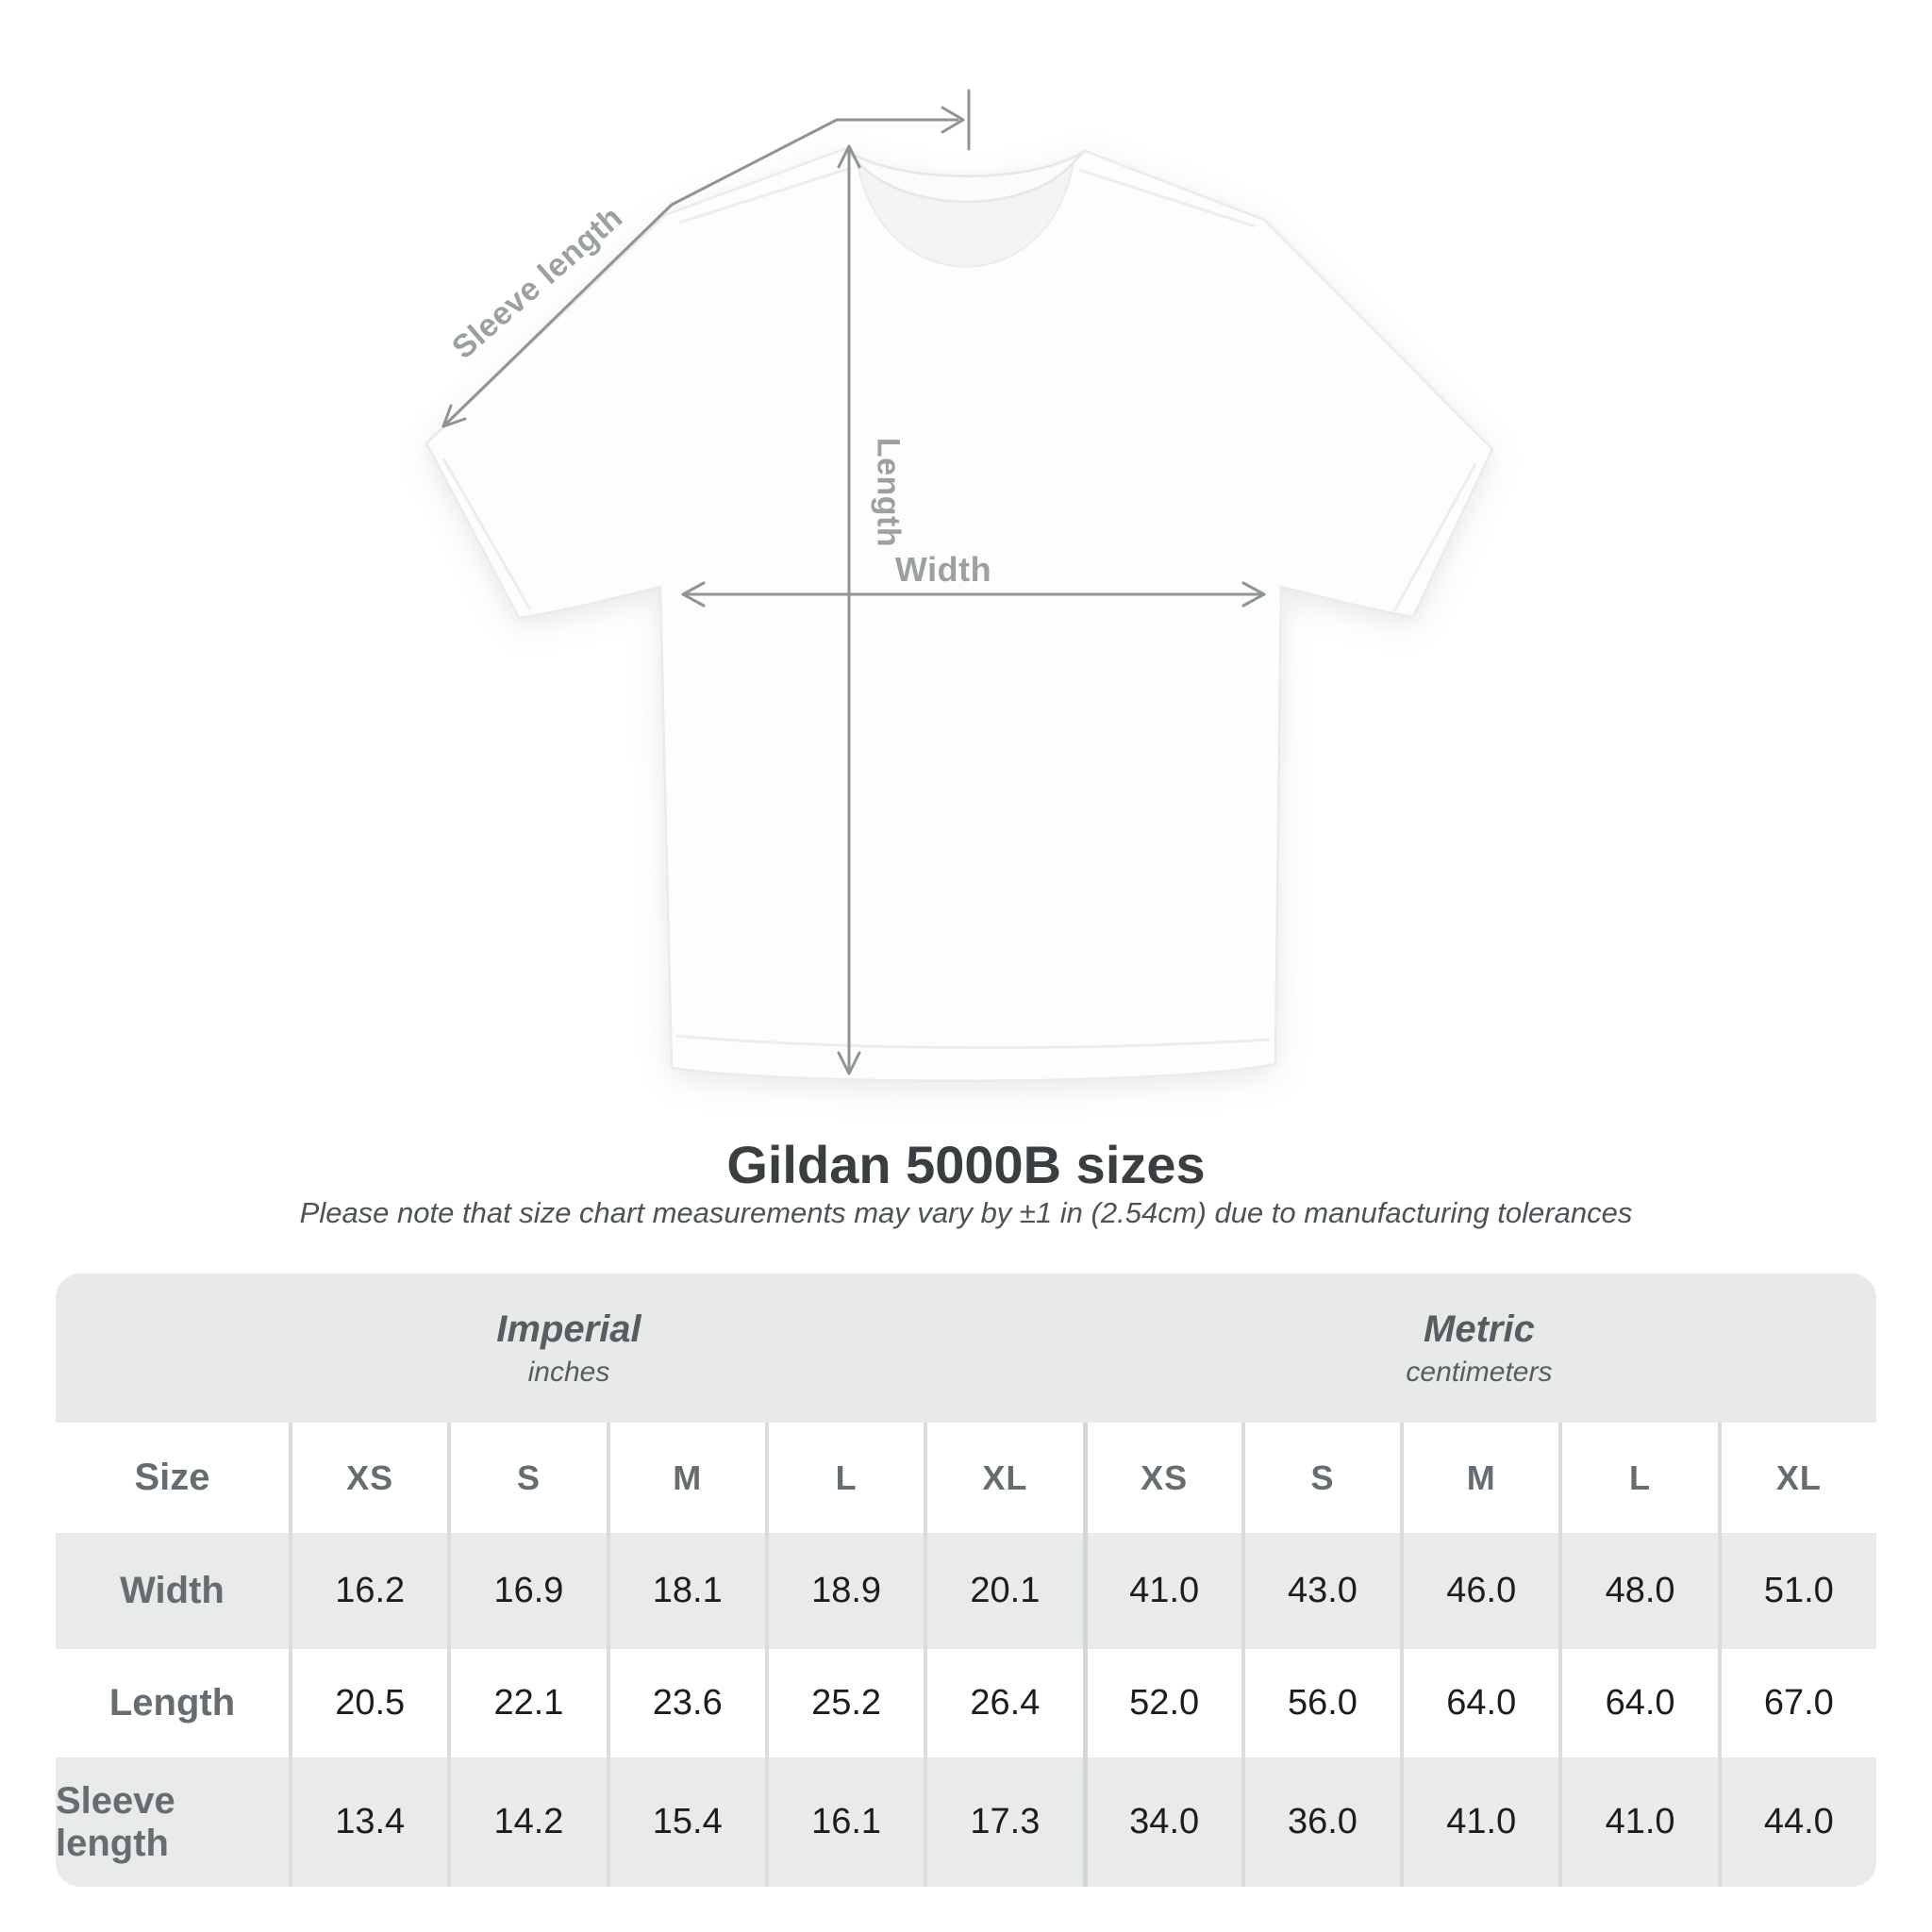 This screenshot has width=1932, height=1932. I want to click on length-top-arrowhead, so click(849, 156).